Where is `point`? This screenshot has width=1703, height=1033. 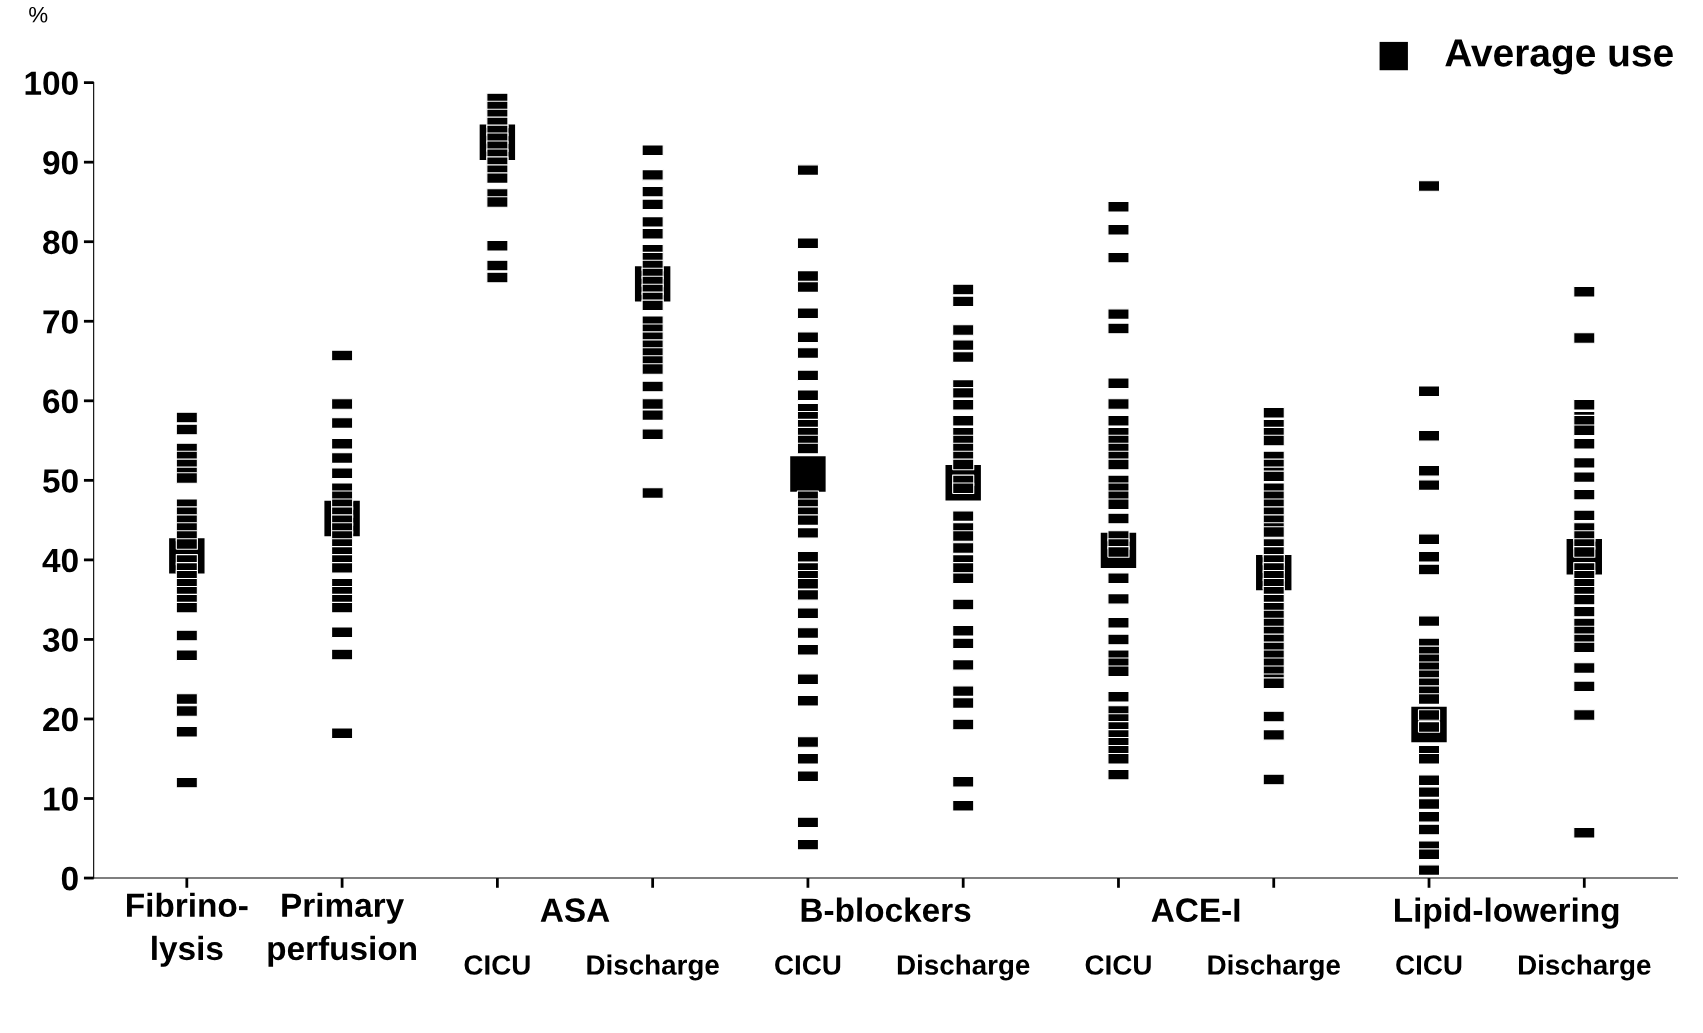
point is located at coordinates (808, 474).